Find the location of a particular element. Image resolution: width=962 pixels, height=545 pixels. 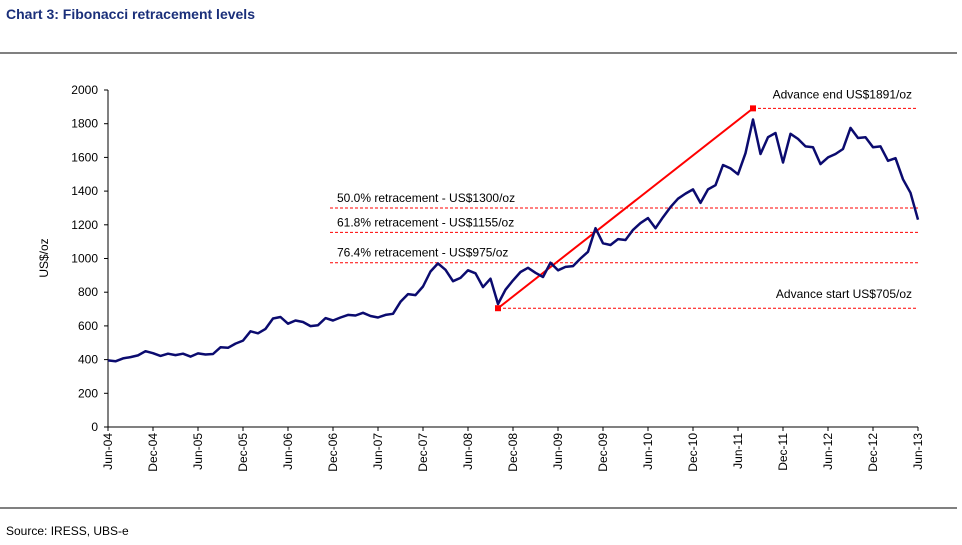

level-label: 50.0% retracement - US$1300/oz is located at coordinates (426, 198).